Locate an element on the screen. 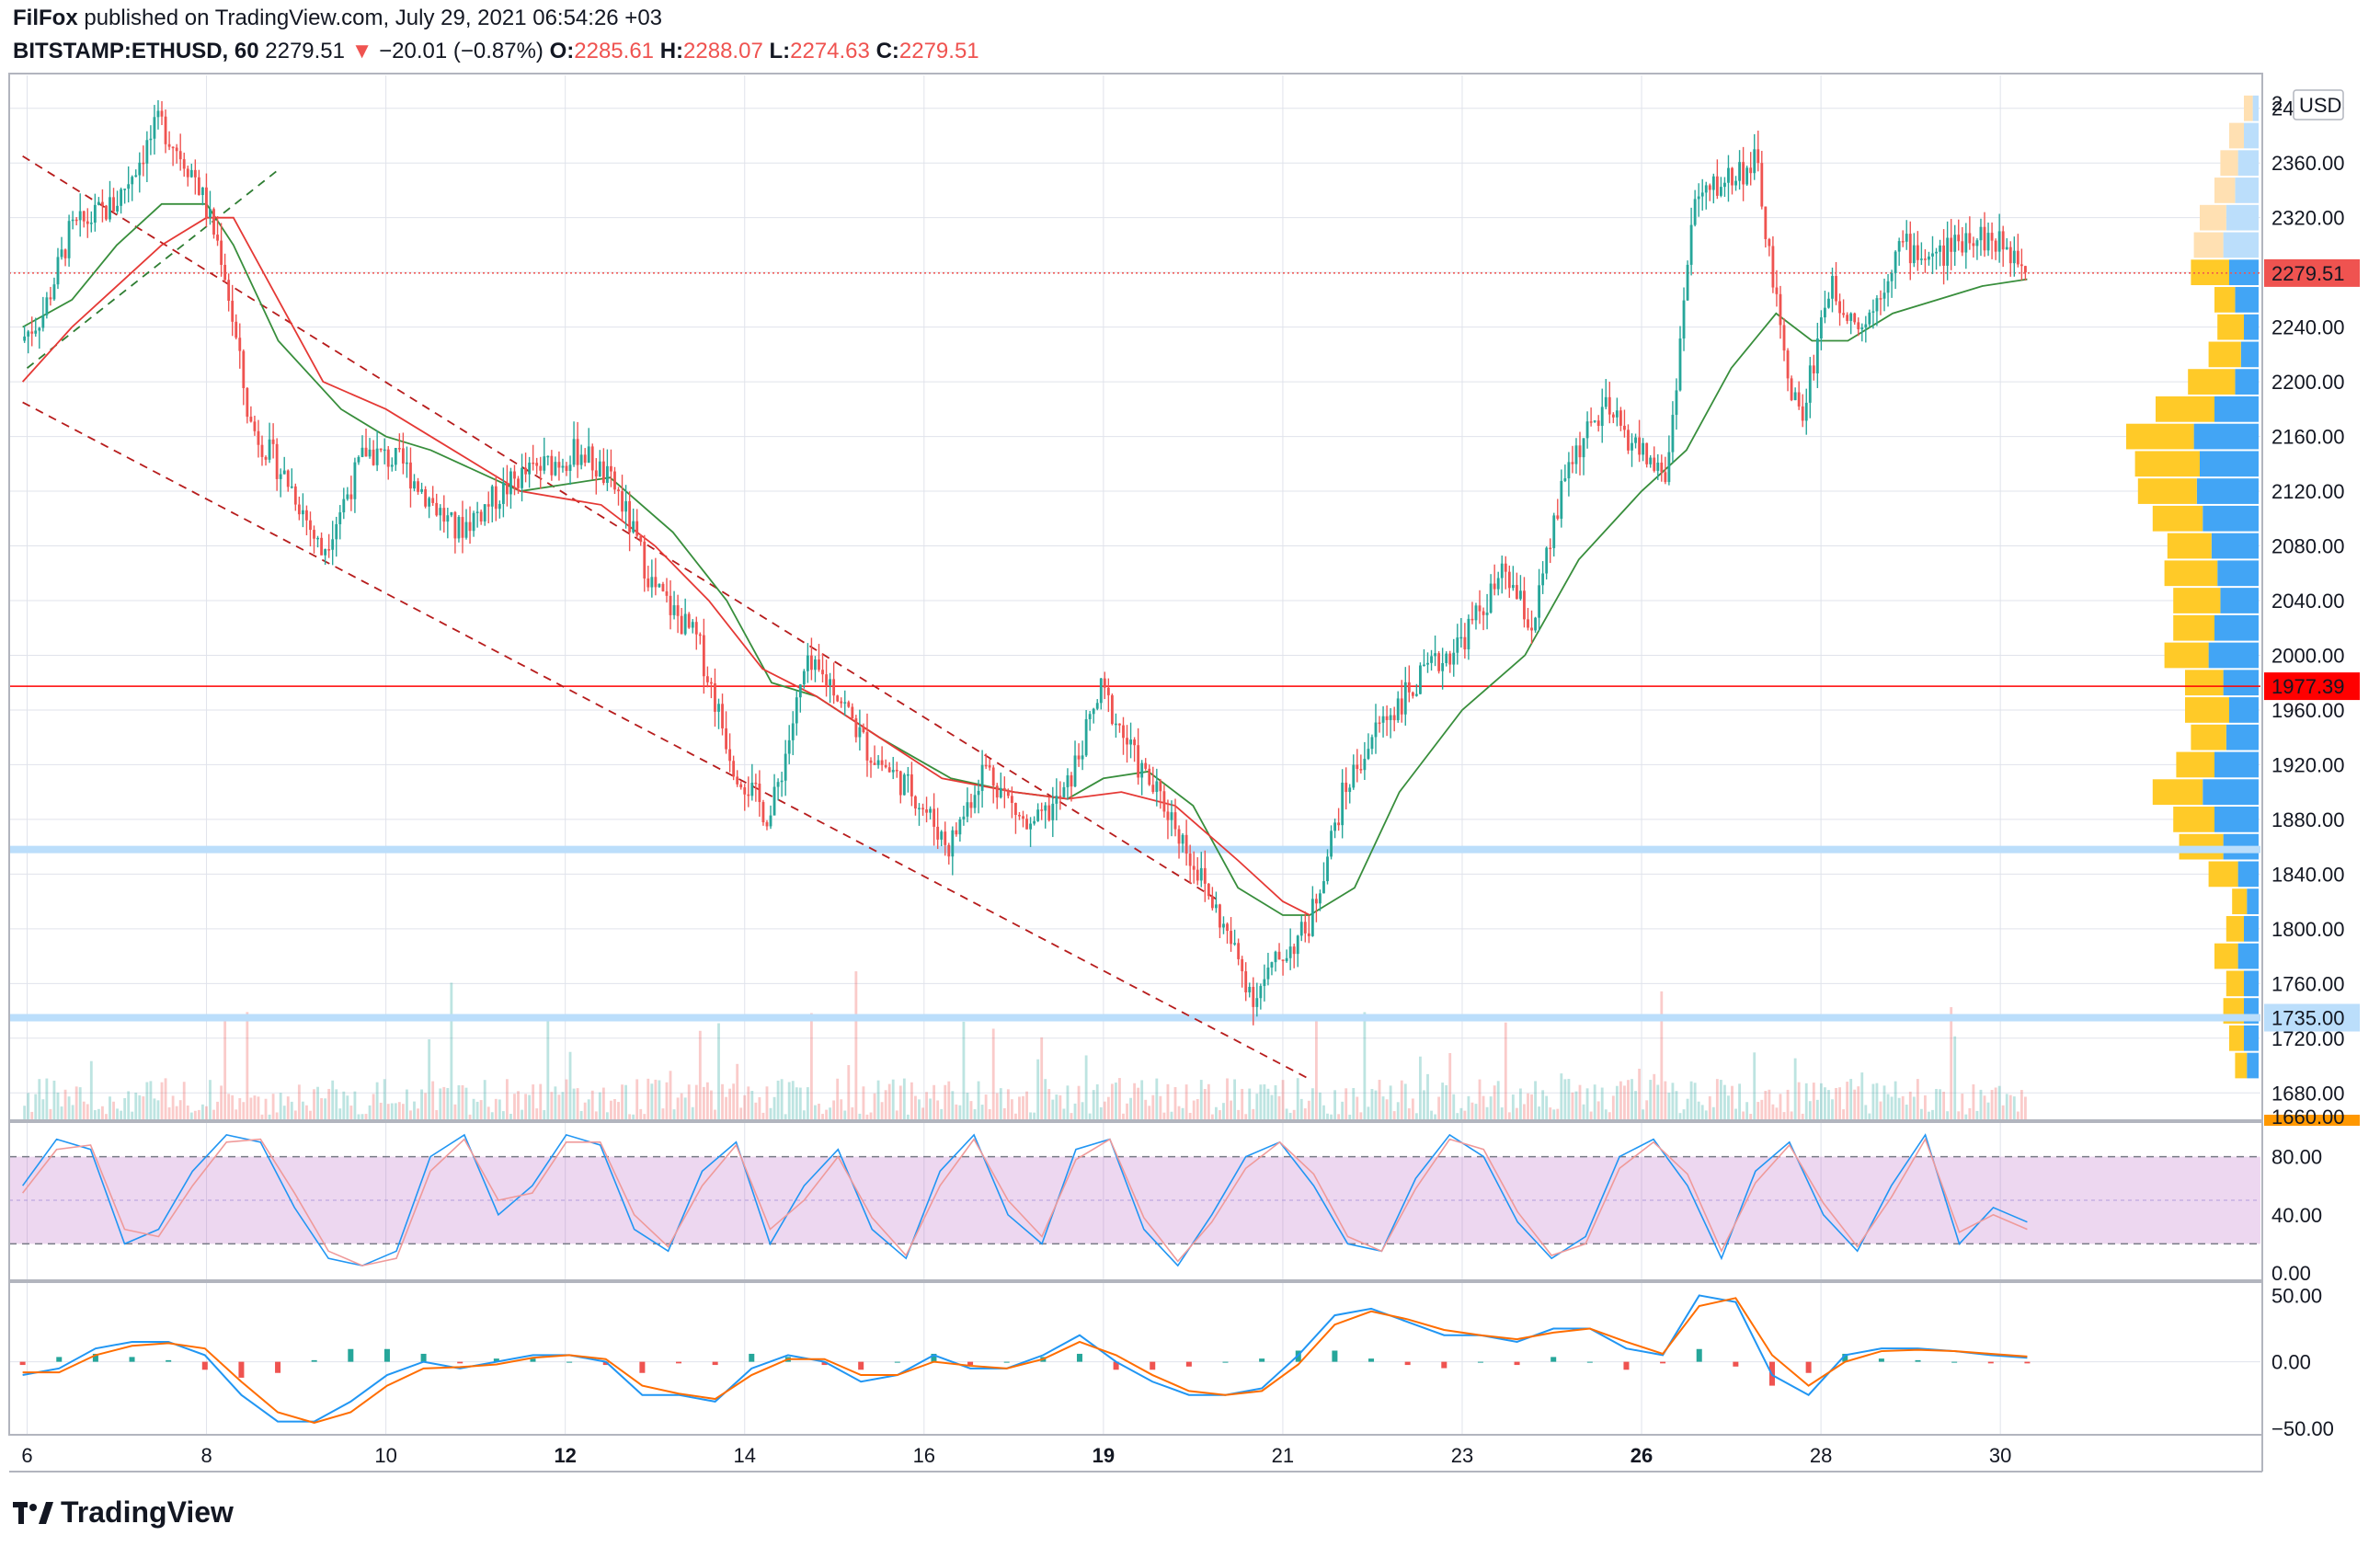 The height and width of the screenshot is (1547, 2380). time-tick-label: 14 is located at coordinates (745, 1455).